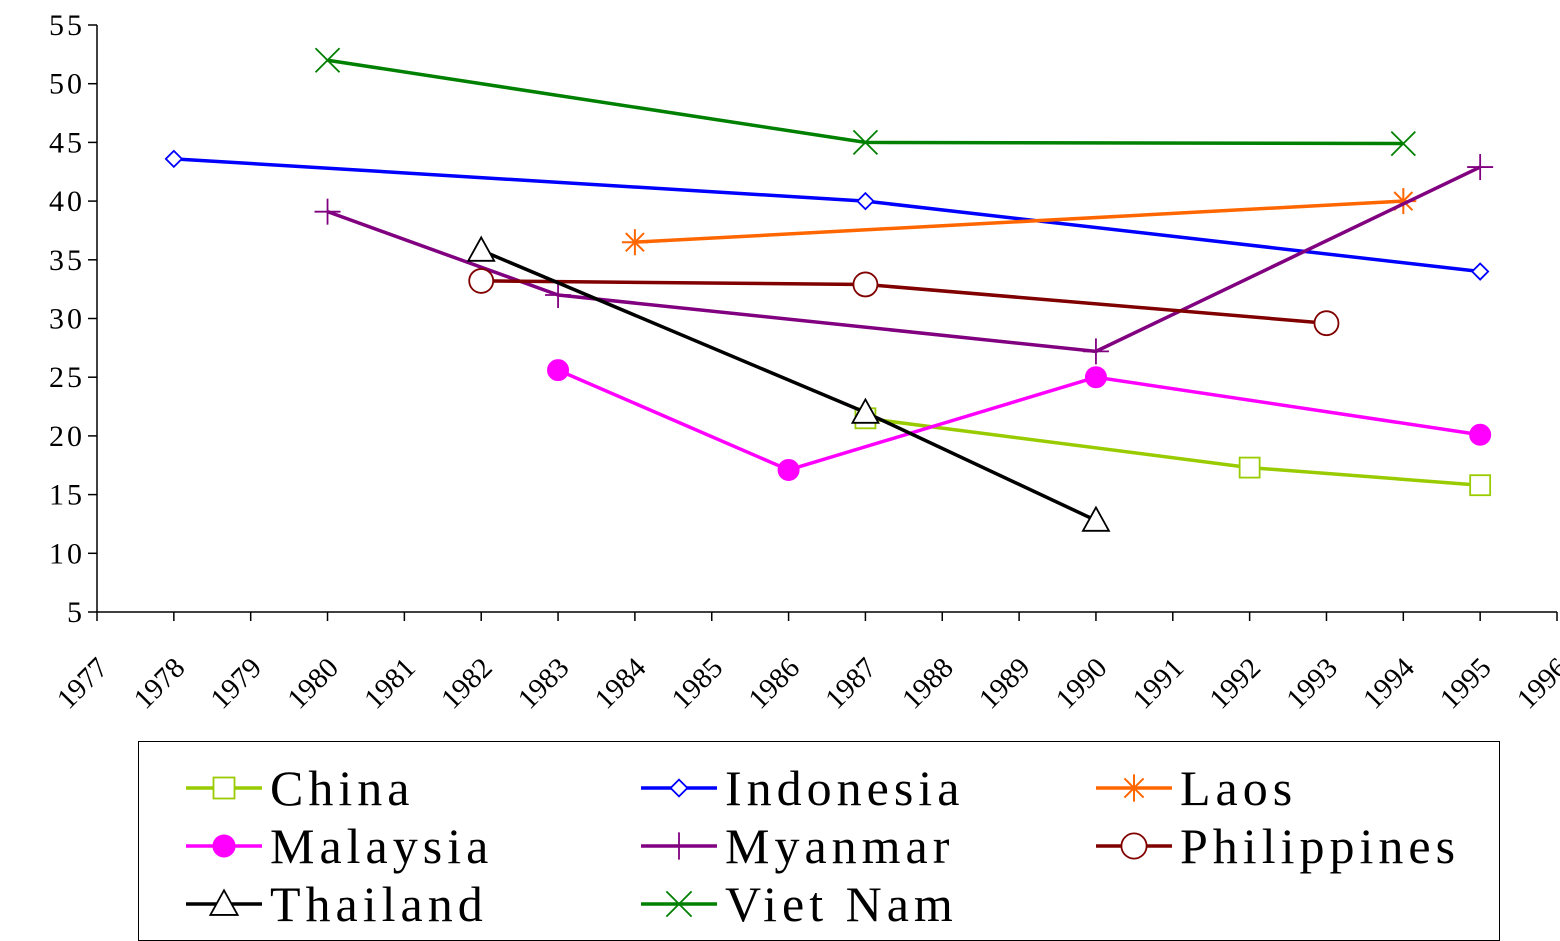 The width and height of the screenshot is (1560, 941). I want to click on x-tick-label: 1981, so click(390, 684).